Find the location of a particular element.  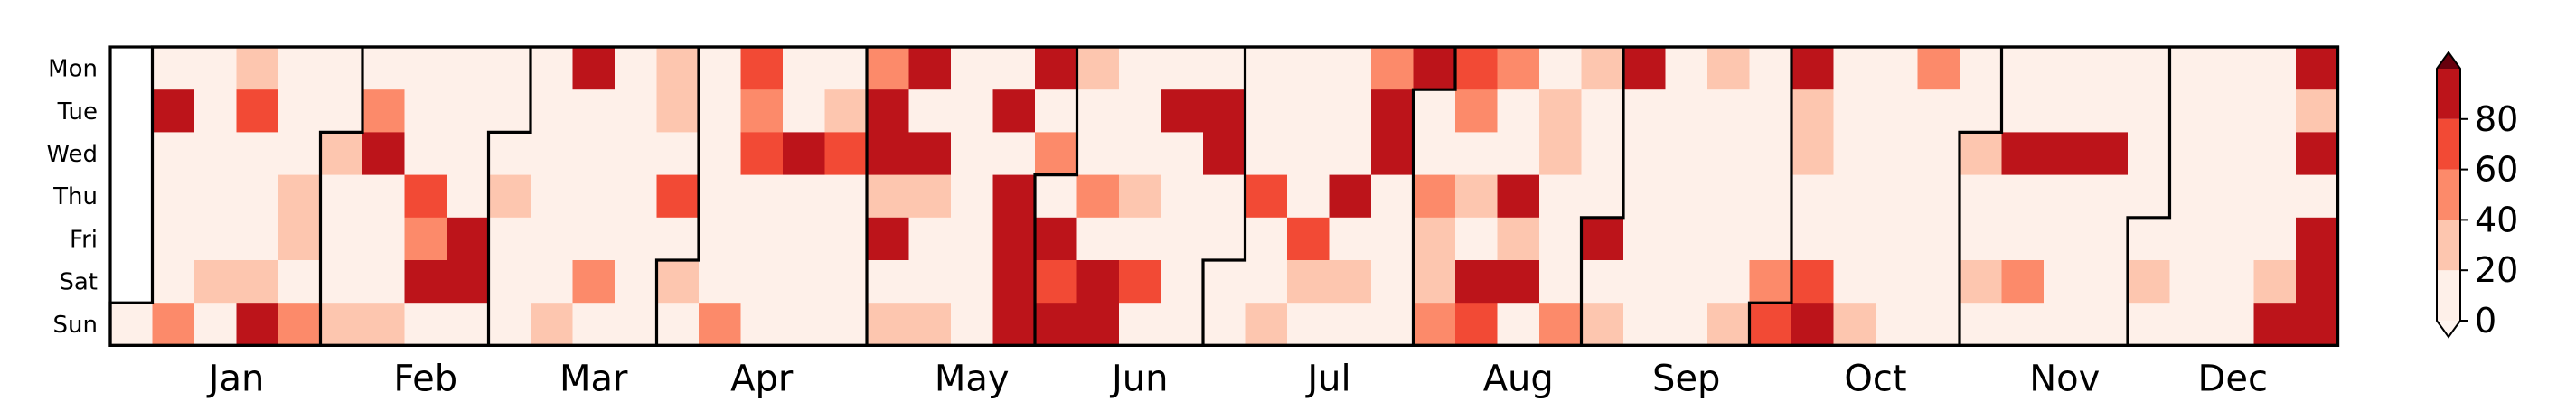

weekday-tick-label: Fri is located at coordinates (84, 240).